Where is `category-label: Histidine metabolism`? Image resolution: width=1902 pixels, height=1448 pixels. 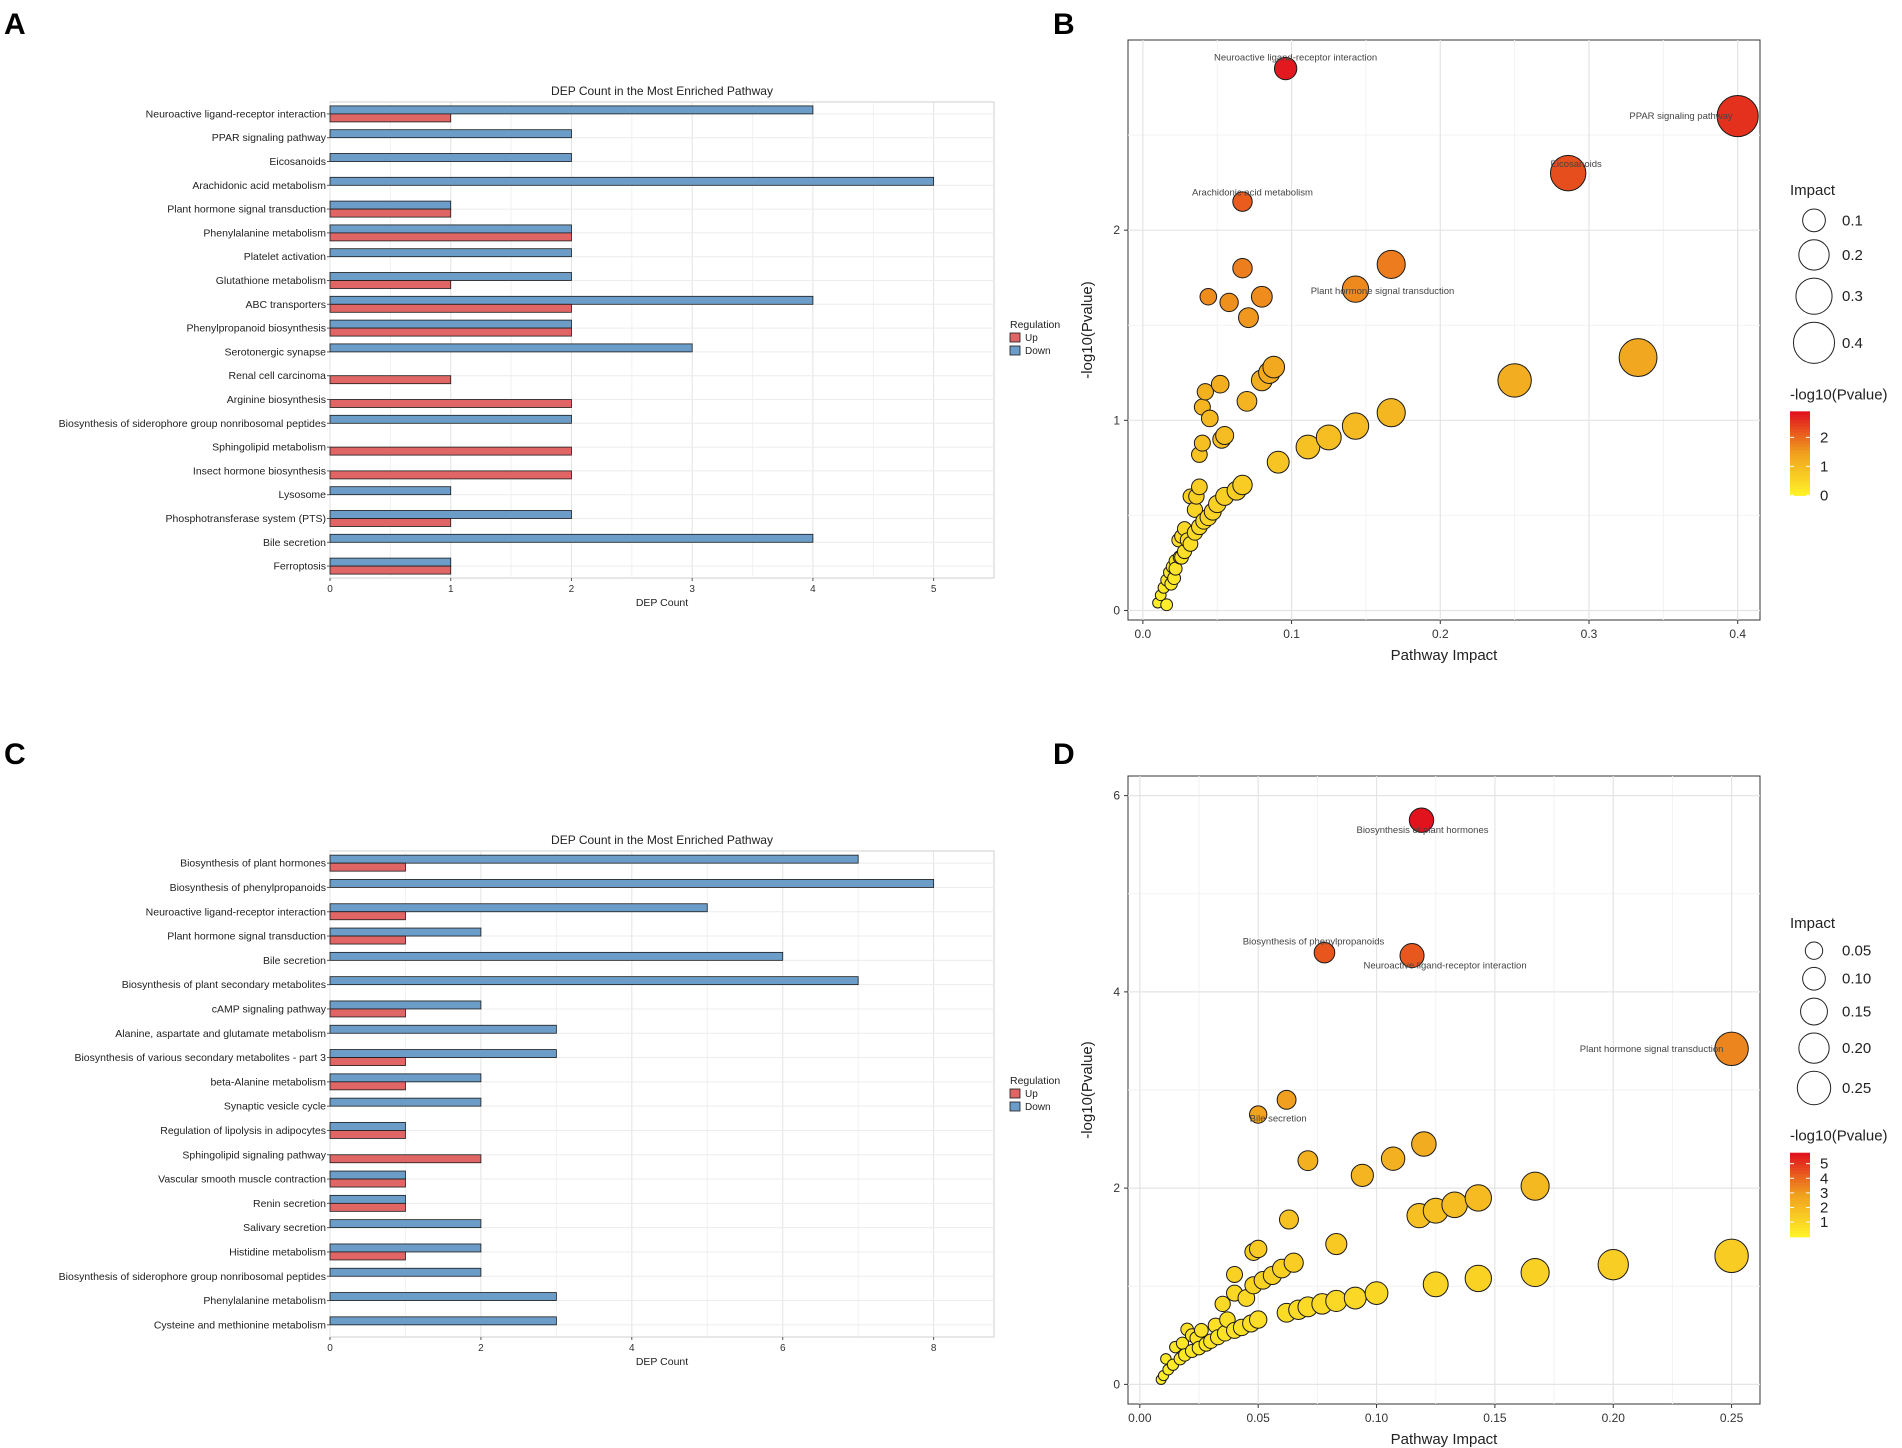
category-label: Histidine metabolism is located at coordinates (277, 1252).